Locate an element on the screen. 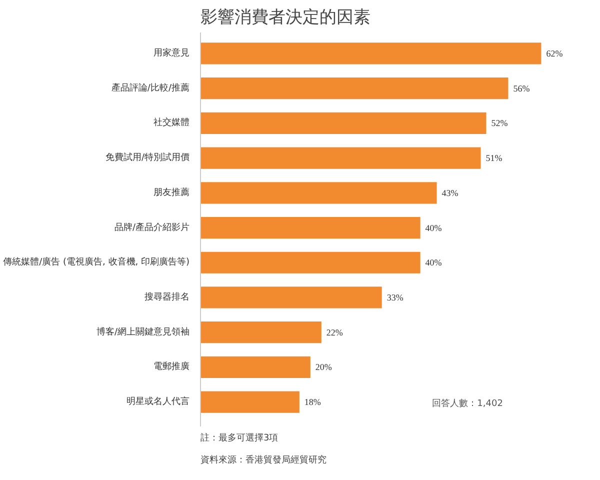 The height and width of the screenshot is (480, 600). y-tick-label: 博客/網上關鍵意見領袖 is located at coordinates (143, 332).